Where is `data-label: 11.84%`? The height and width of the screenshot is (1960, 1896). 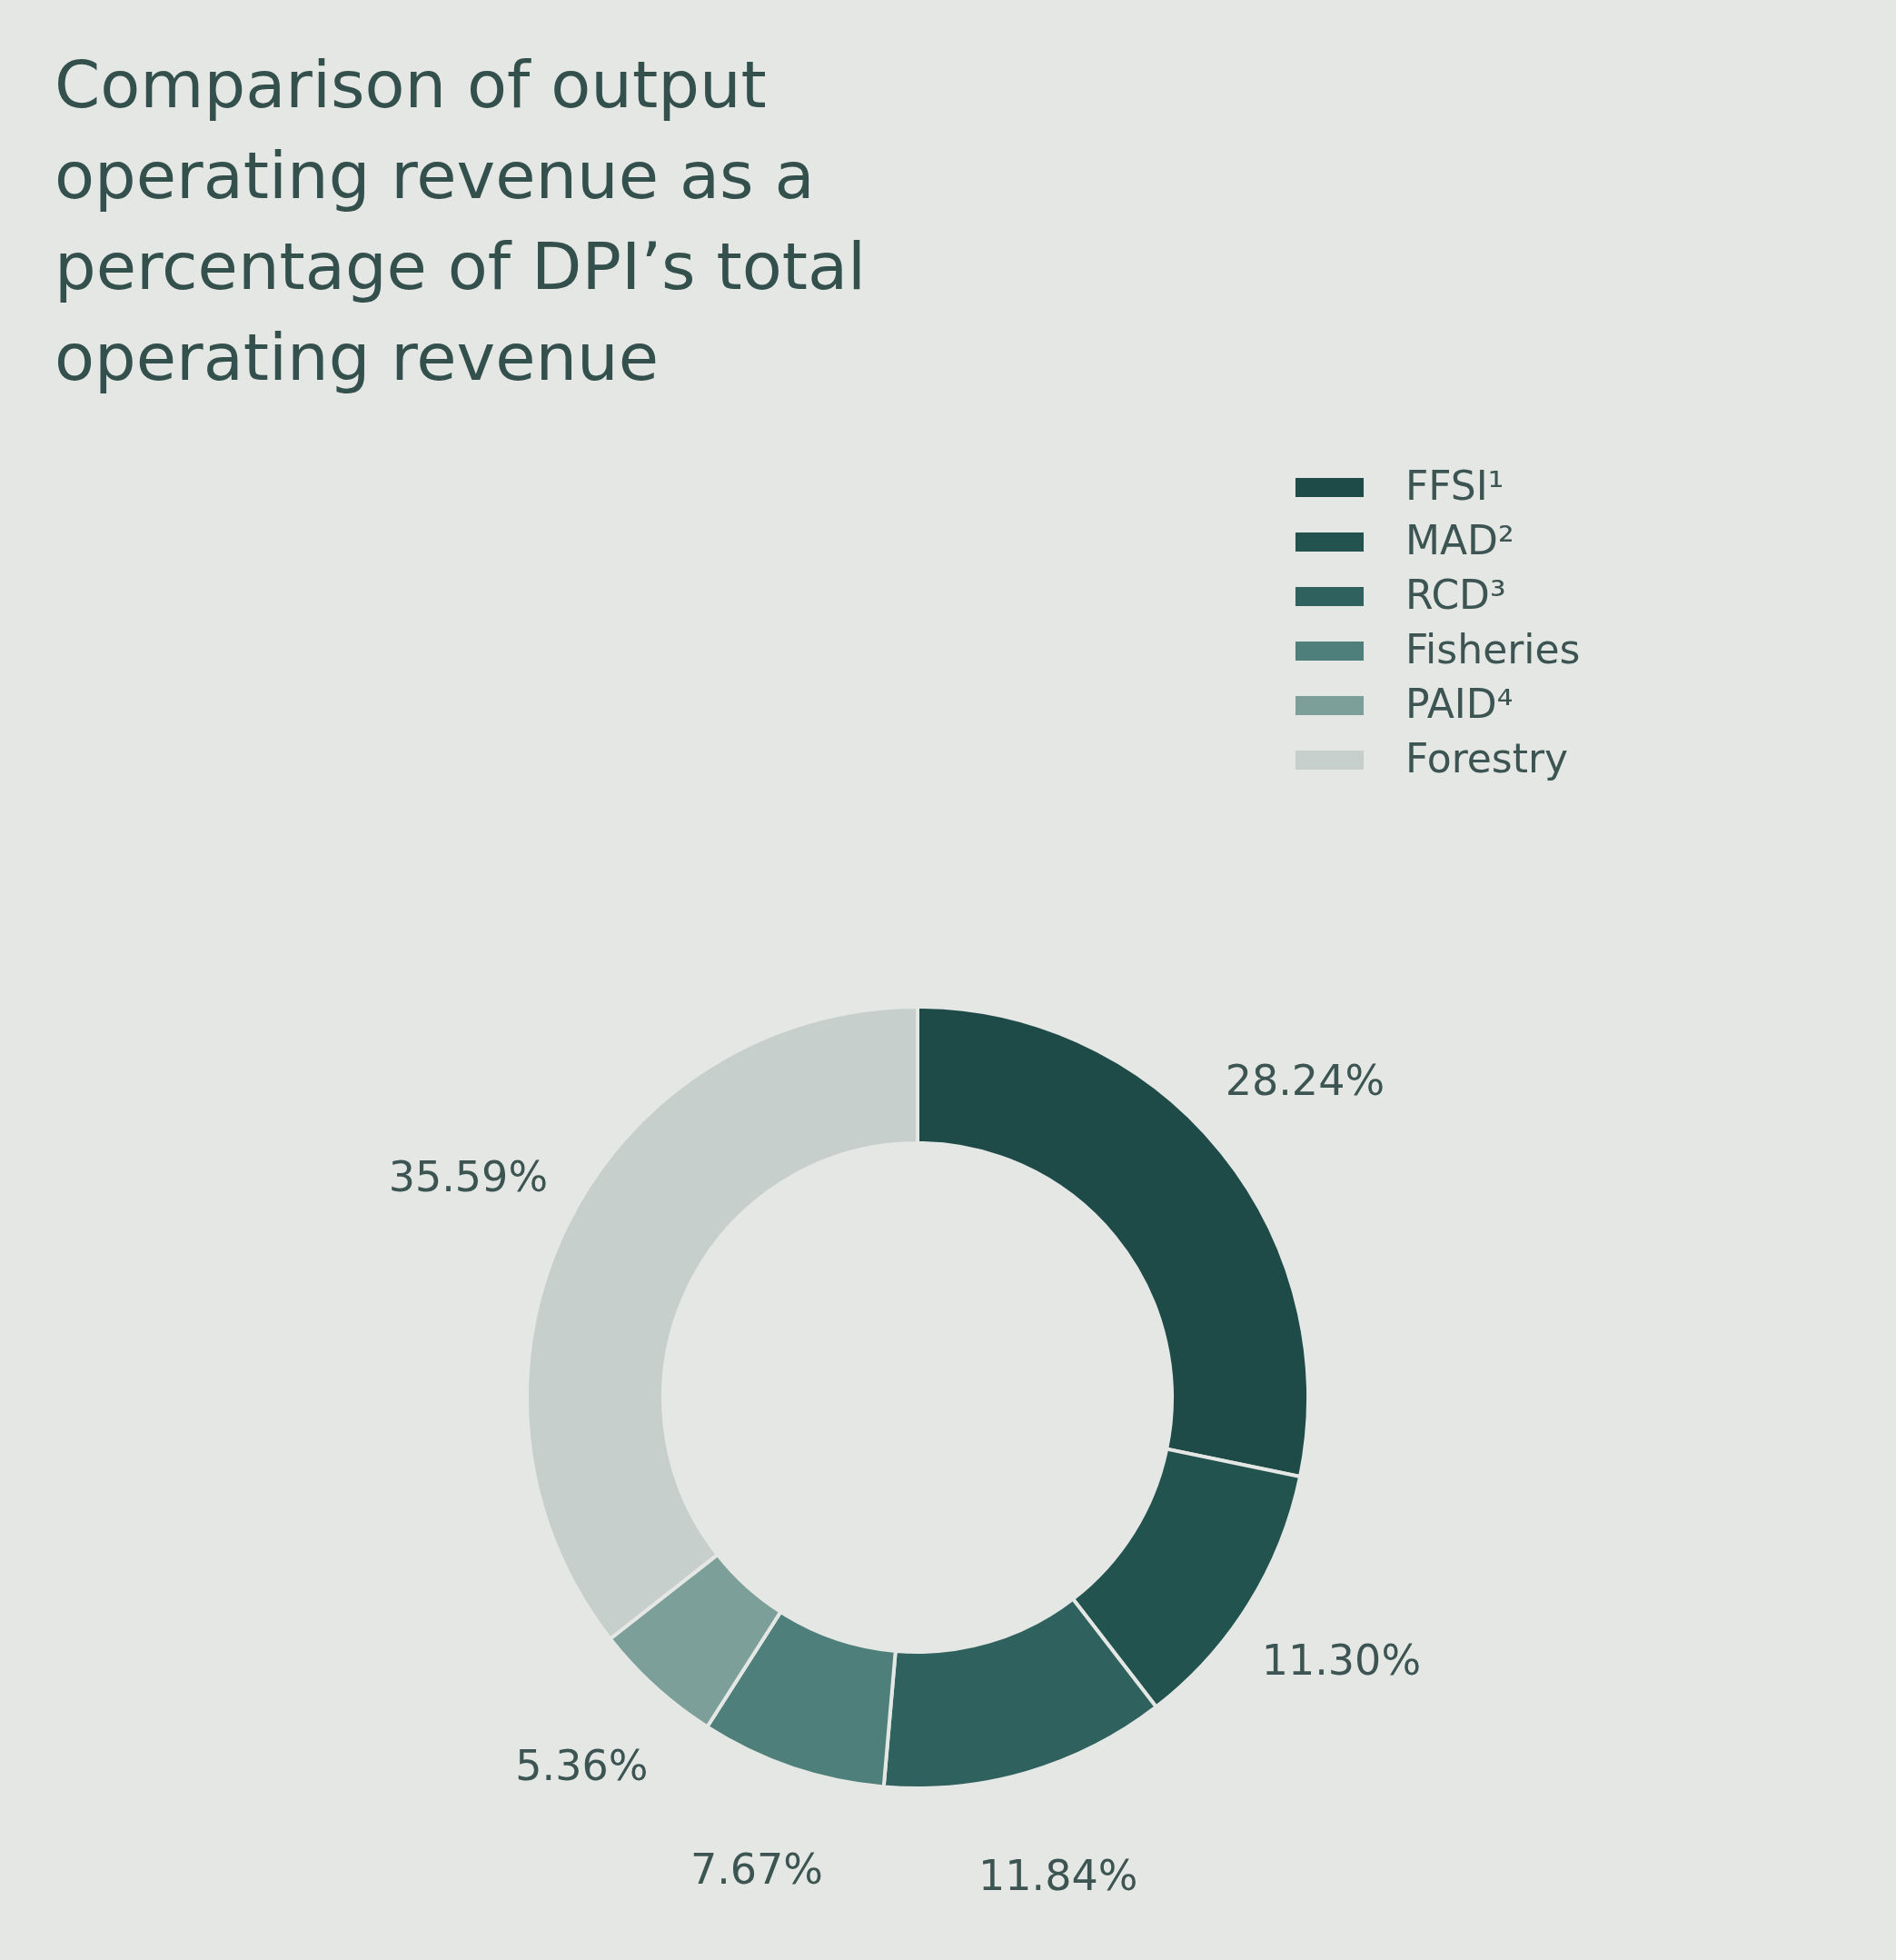 data-label: 11.84% is located at coordinates (1058, 1875).